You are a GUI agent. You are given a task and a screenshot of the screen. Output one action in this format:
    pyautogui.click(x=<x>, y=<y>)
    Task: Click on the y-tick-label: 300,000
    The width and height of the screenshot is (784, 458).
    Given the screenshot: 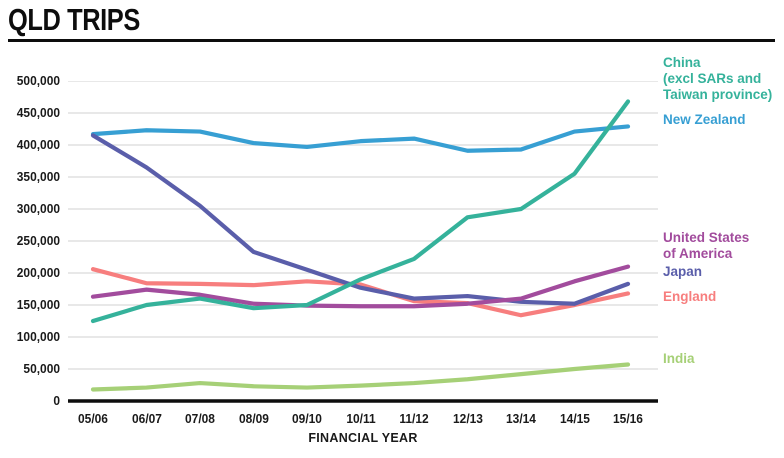 What is the action you would take?
    pyautogui.click(x=38, y=208)
    